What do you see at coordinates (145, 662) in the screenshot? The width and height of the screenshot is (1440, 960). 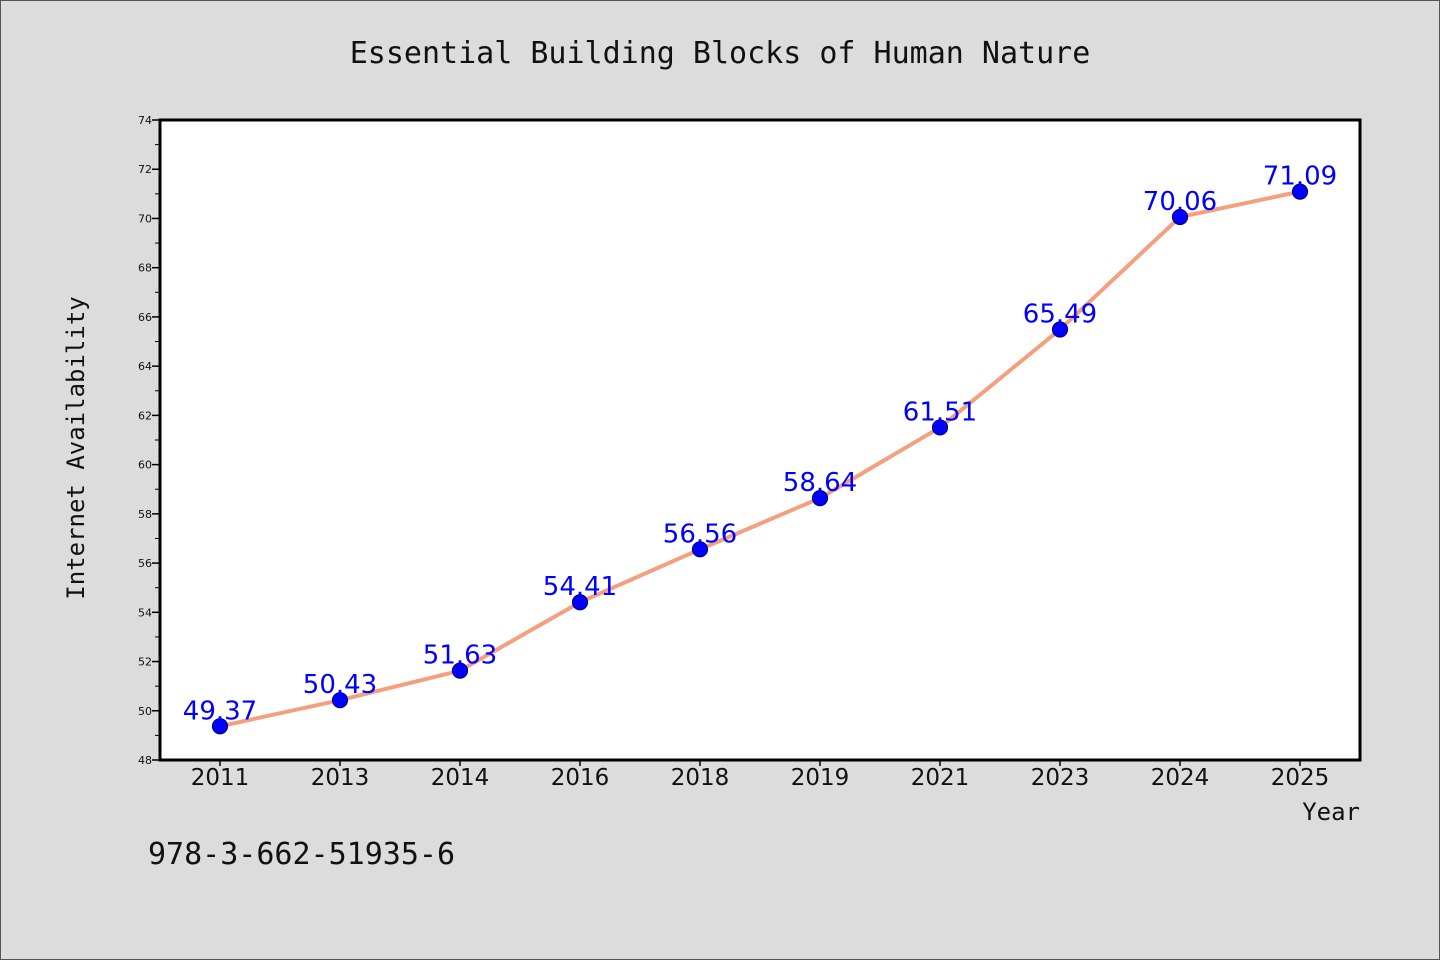 I see `y-tick-label: 52` at bounding box center [145, 662].